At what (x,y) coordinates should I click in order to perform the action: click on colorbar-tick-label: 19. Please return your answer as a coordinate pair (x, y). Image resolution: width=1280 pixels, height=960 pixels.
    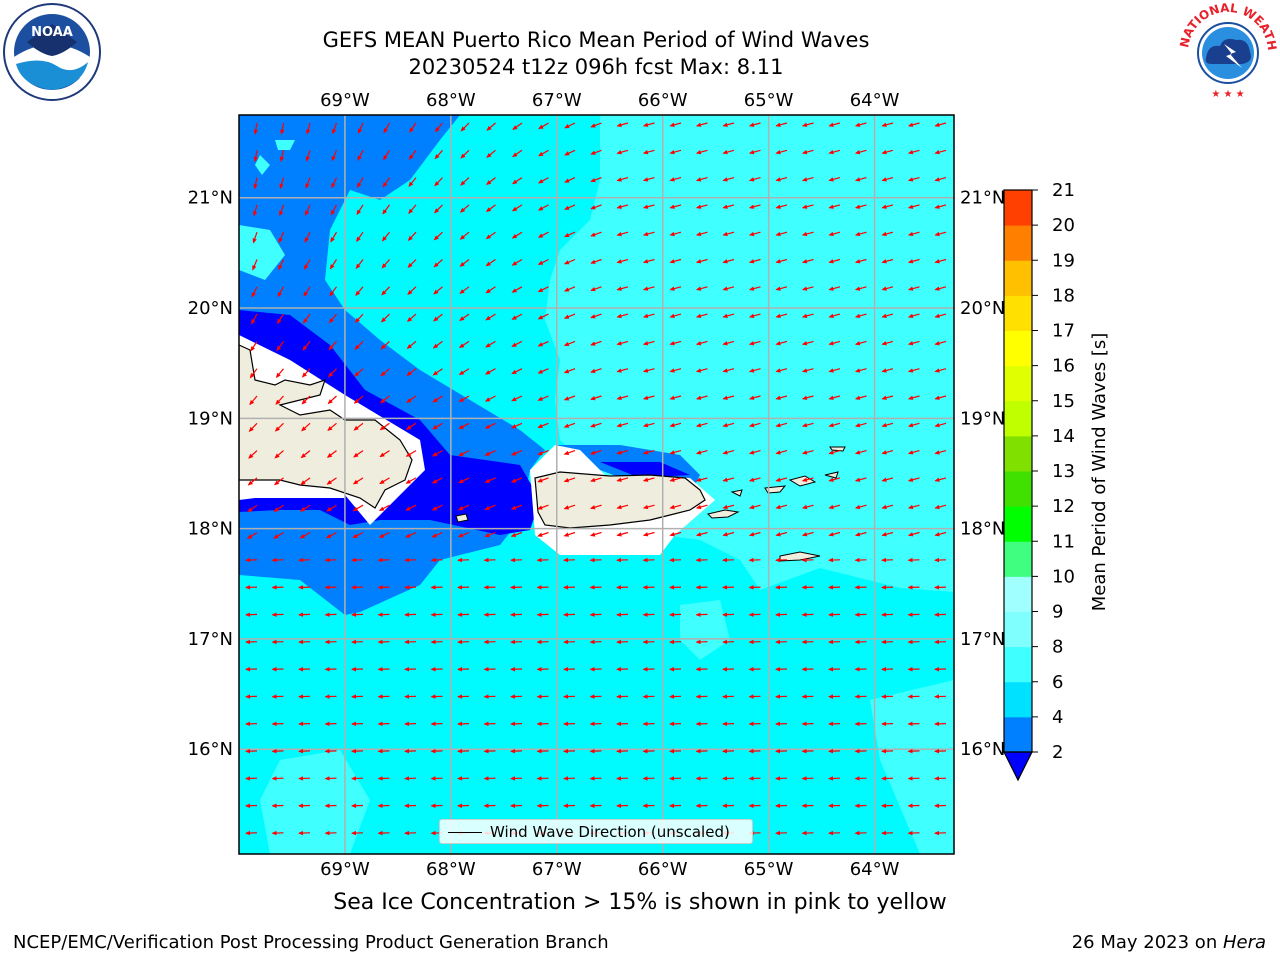
    Looking at the image, I should click on (1063, 260).